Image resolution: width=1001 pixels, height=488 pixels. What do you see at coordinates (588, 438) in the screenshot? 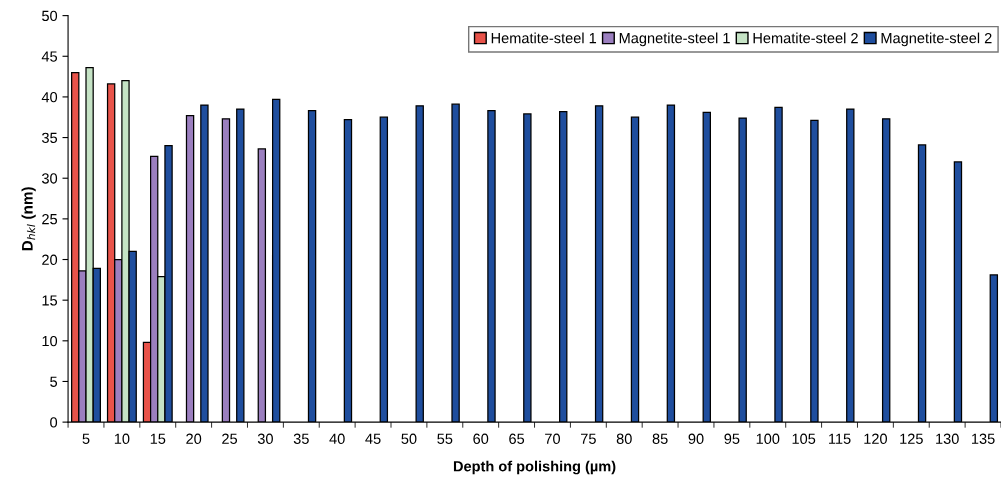
I see `x-tick-label: 75` at bounding box center [588, 438].